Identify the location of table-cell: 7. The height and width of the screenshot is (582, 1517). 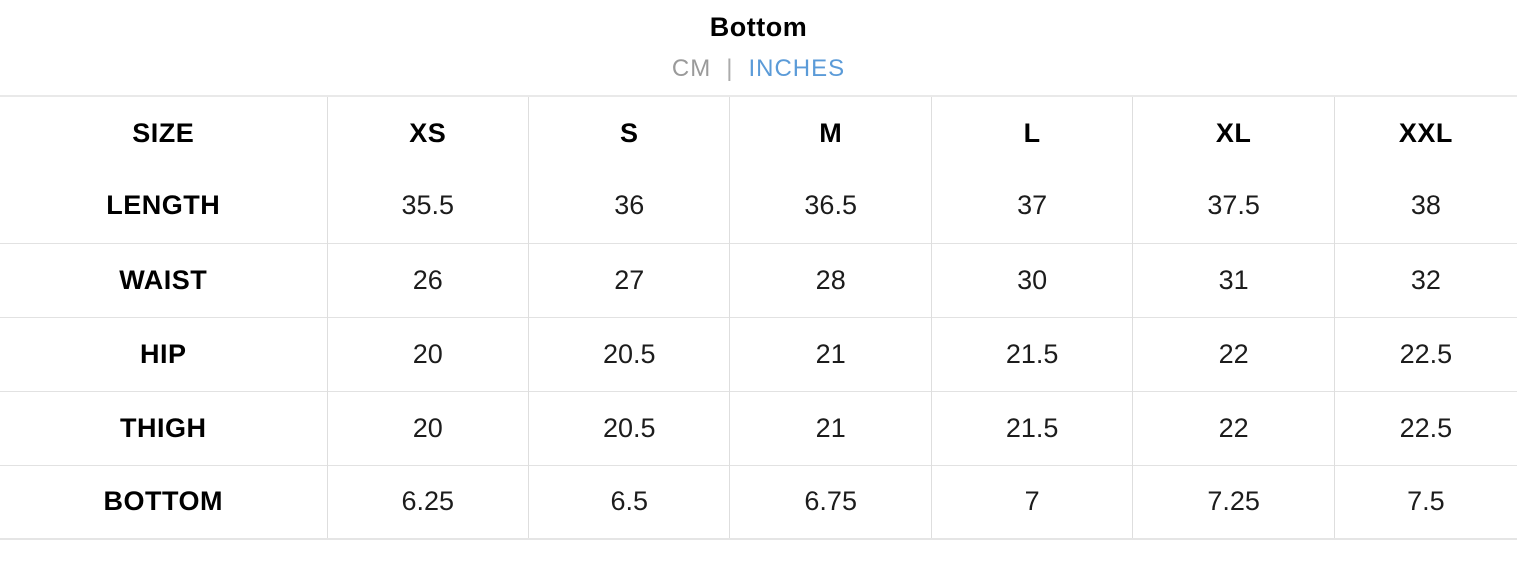
(1031, 502).